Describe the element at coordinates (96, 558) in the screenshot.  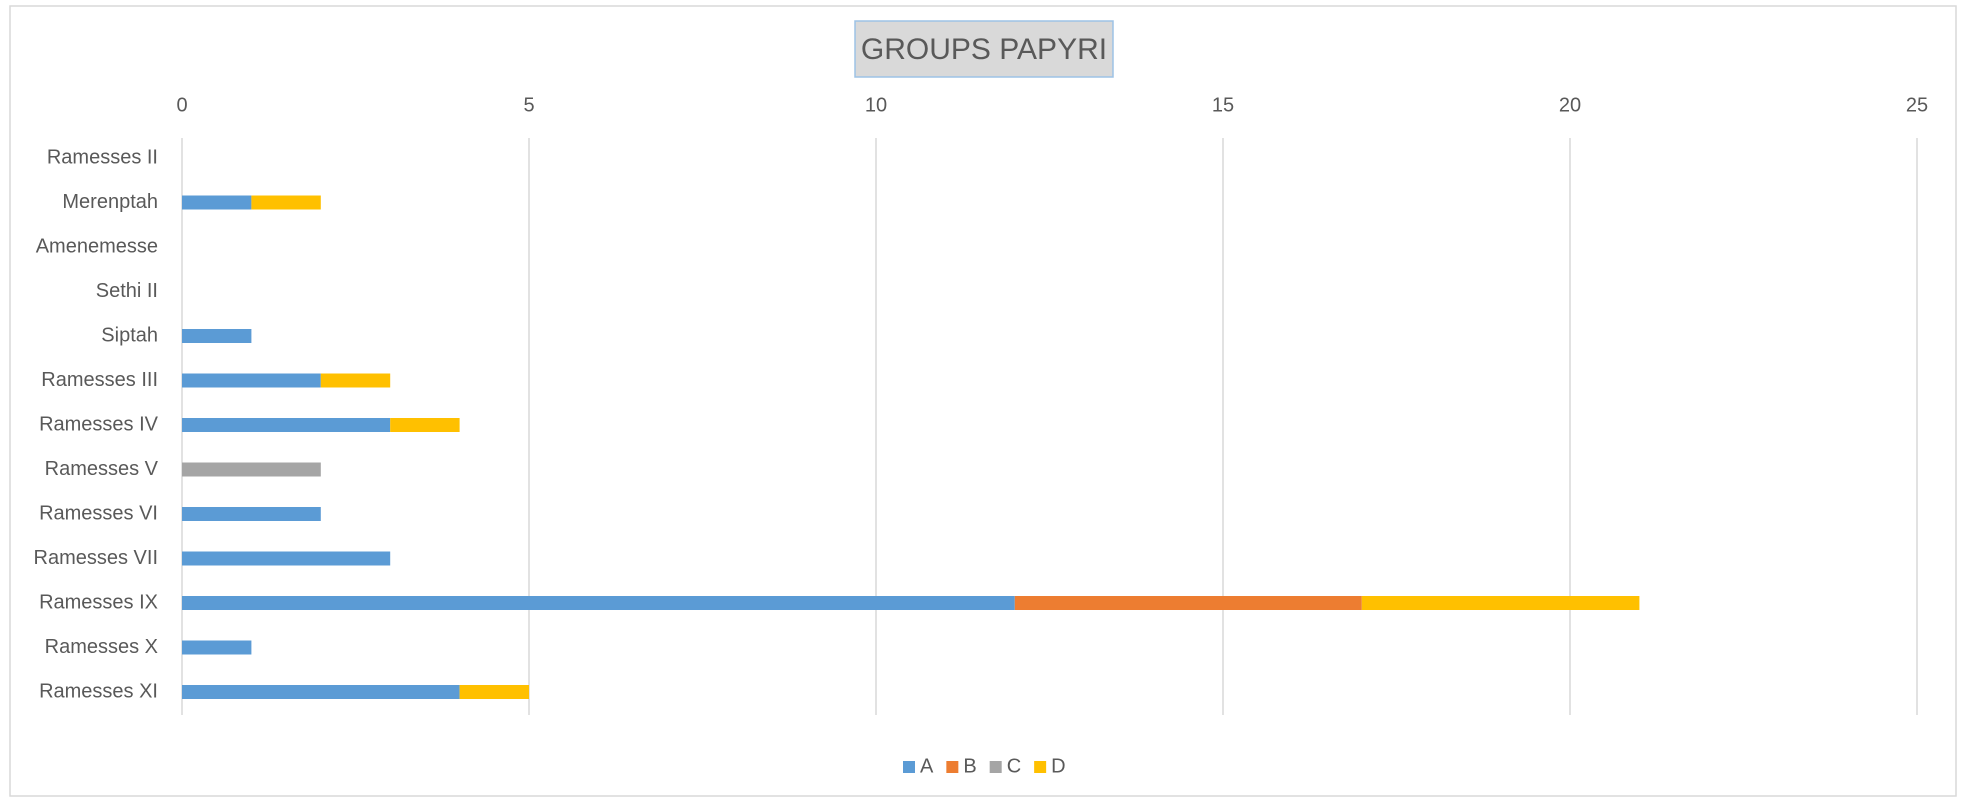
I see `y-tick-label: Ramesses VII` at that location.